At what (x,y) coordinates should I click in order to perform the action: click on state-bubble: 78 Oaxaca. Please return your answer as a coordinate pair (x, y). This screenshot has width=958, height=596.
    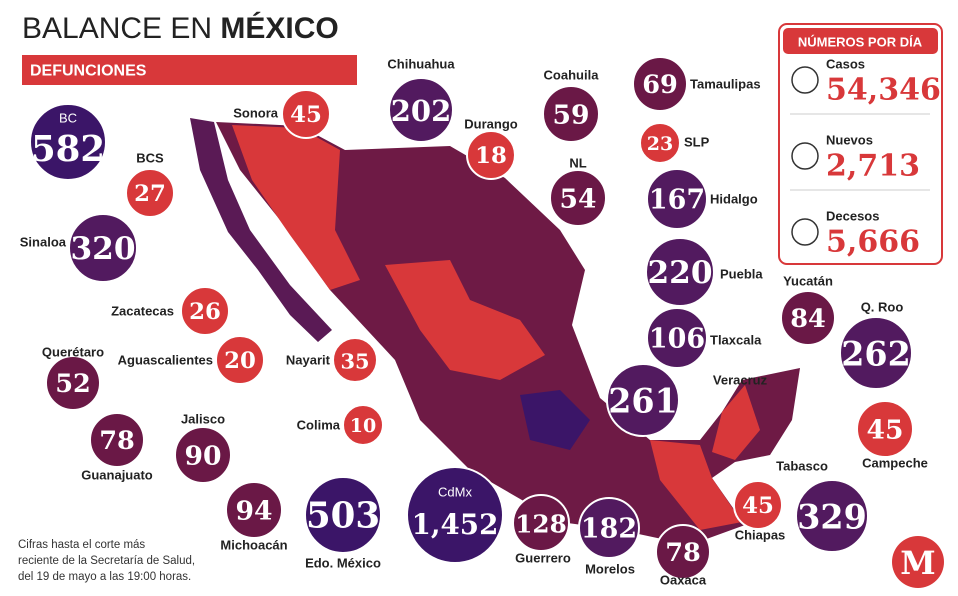
    Looking at the image, I should click on (683, 556).